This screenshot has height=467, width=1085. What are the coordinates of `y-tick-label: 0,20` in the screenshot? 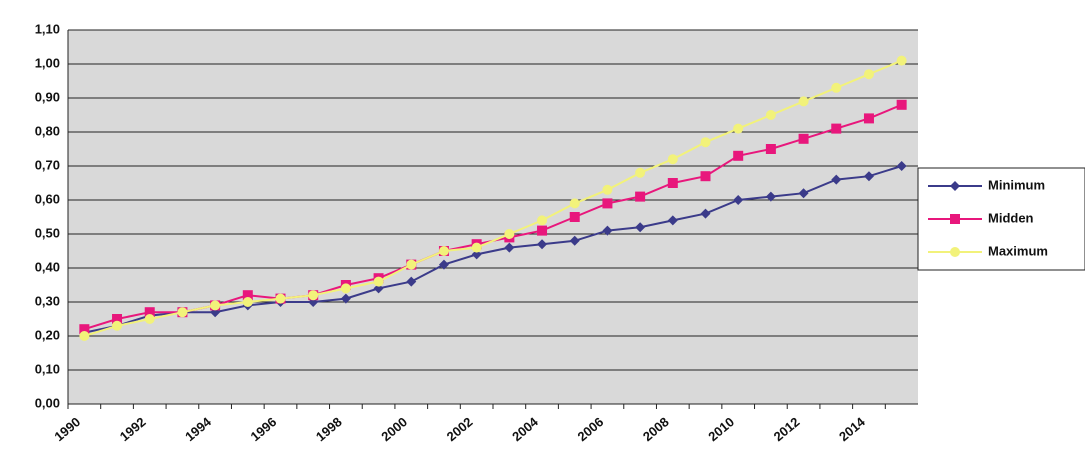 It's located at (47, 334).